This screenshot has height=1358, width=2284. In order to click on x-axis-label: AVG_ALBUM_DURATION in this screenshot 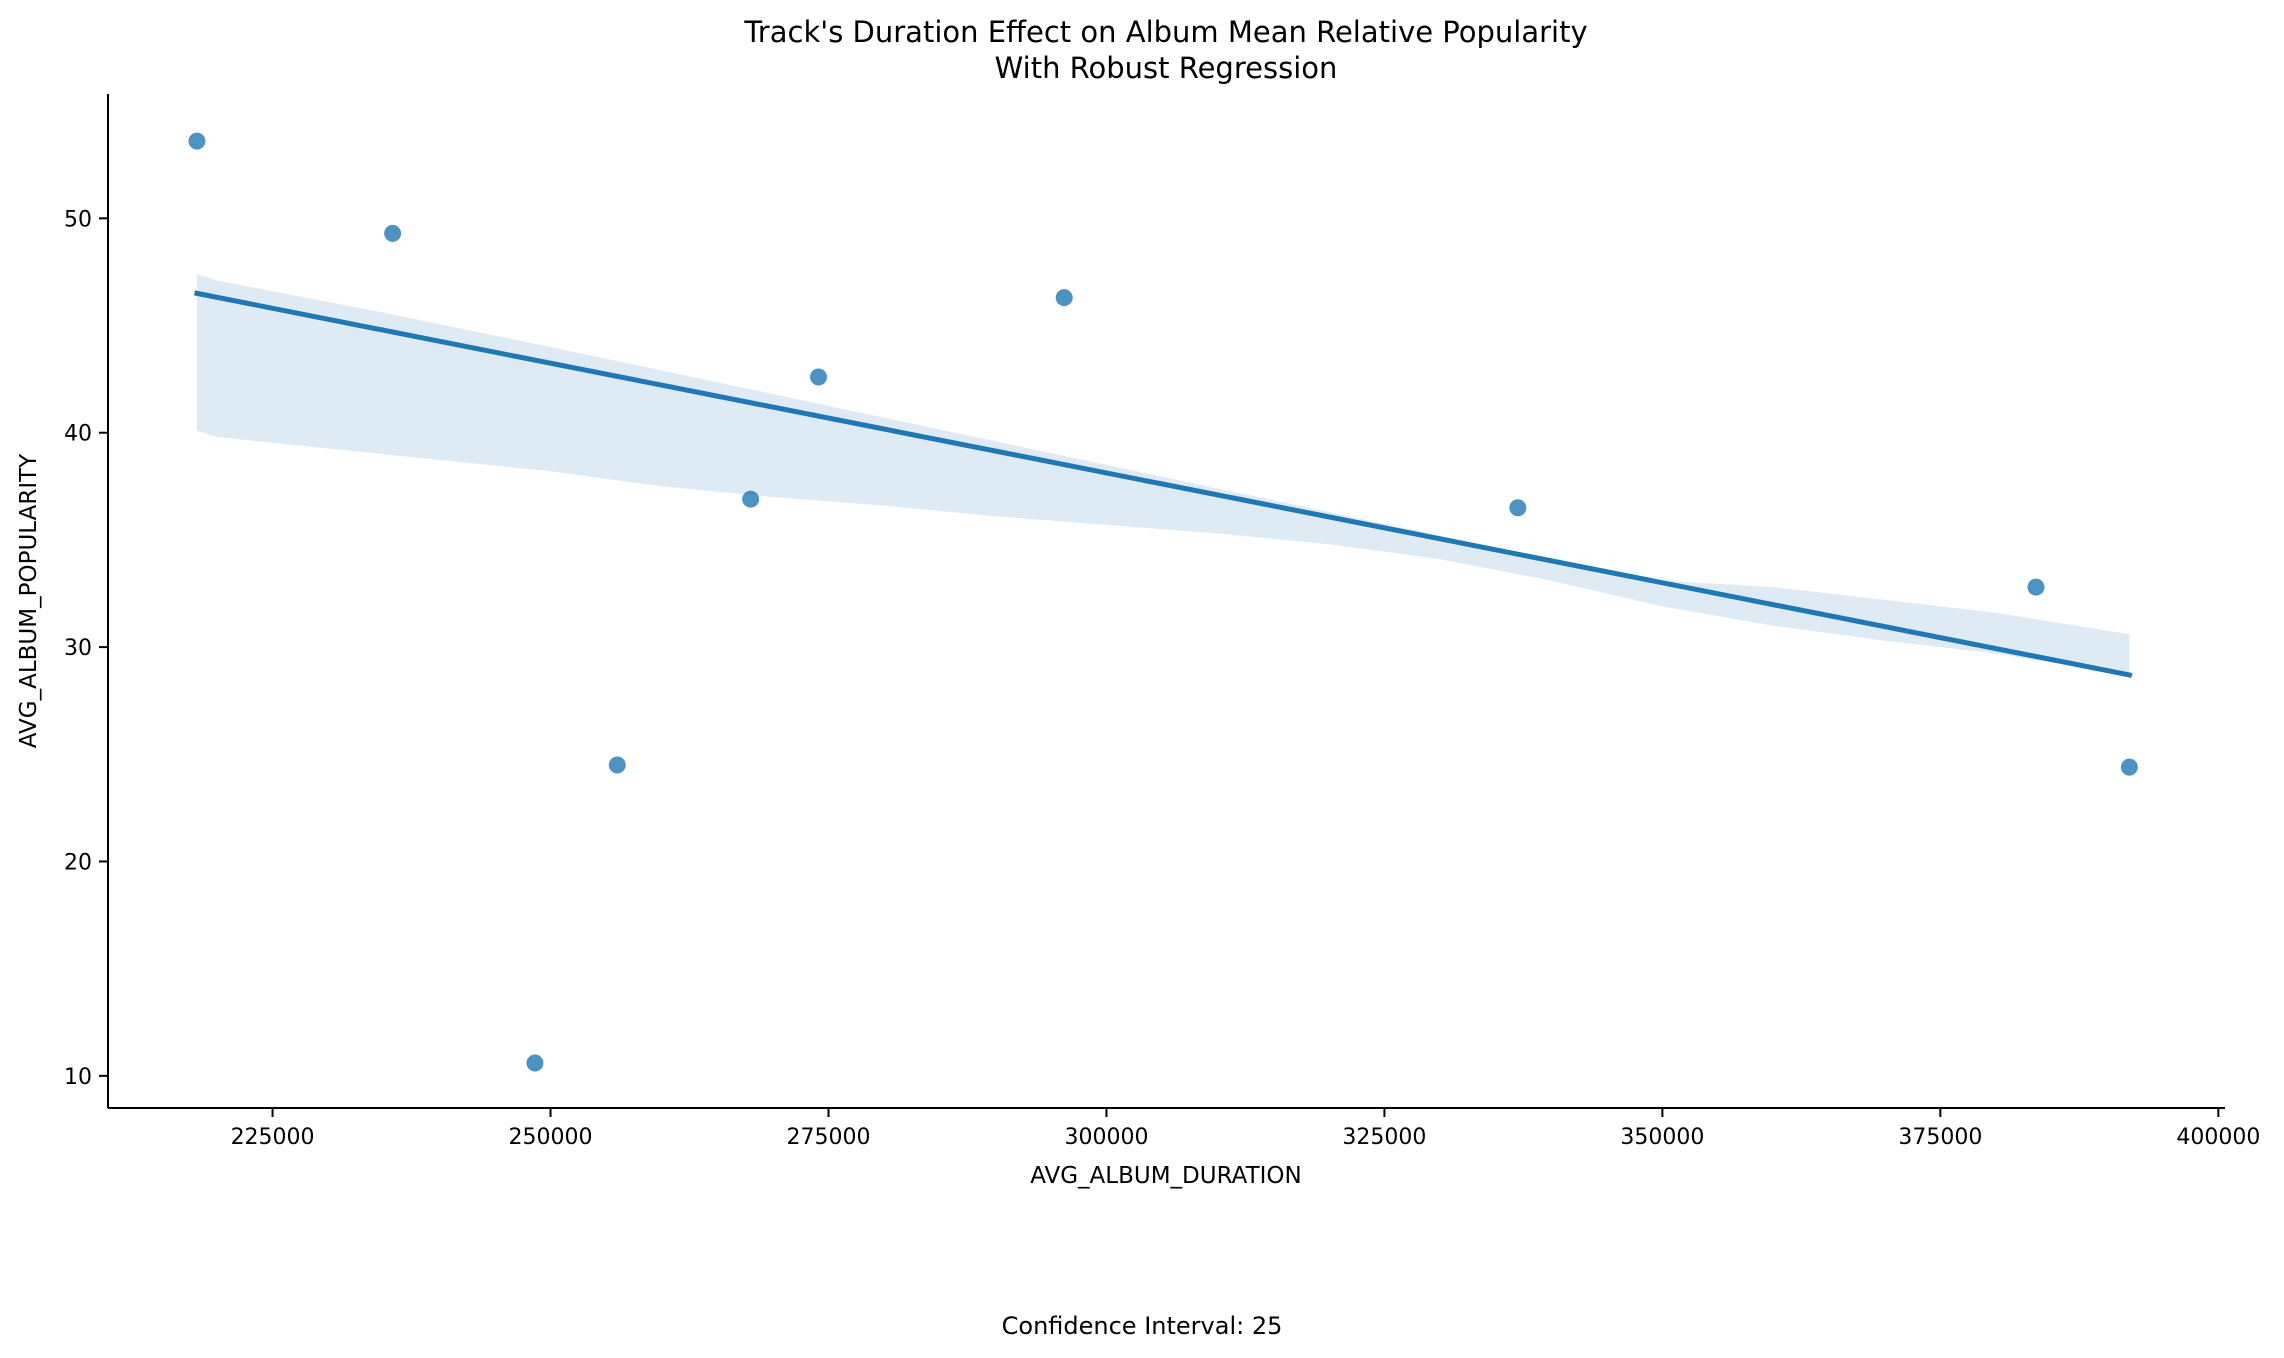, I will do `click(1166, 1176)`.